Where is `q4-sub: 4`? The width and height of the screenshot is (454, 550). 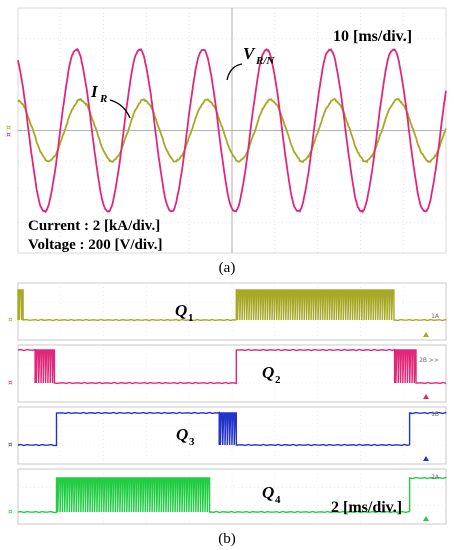 q4-sub: 4 is located at coordinates (278, 500).